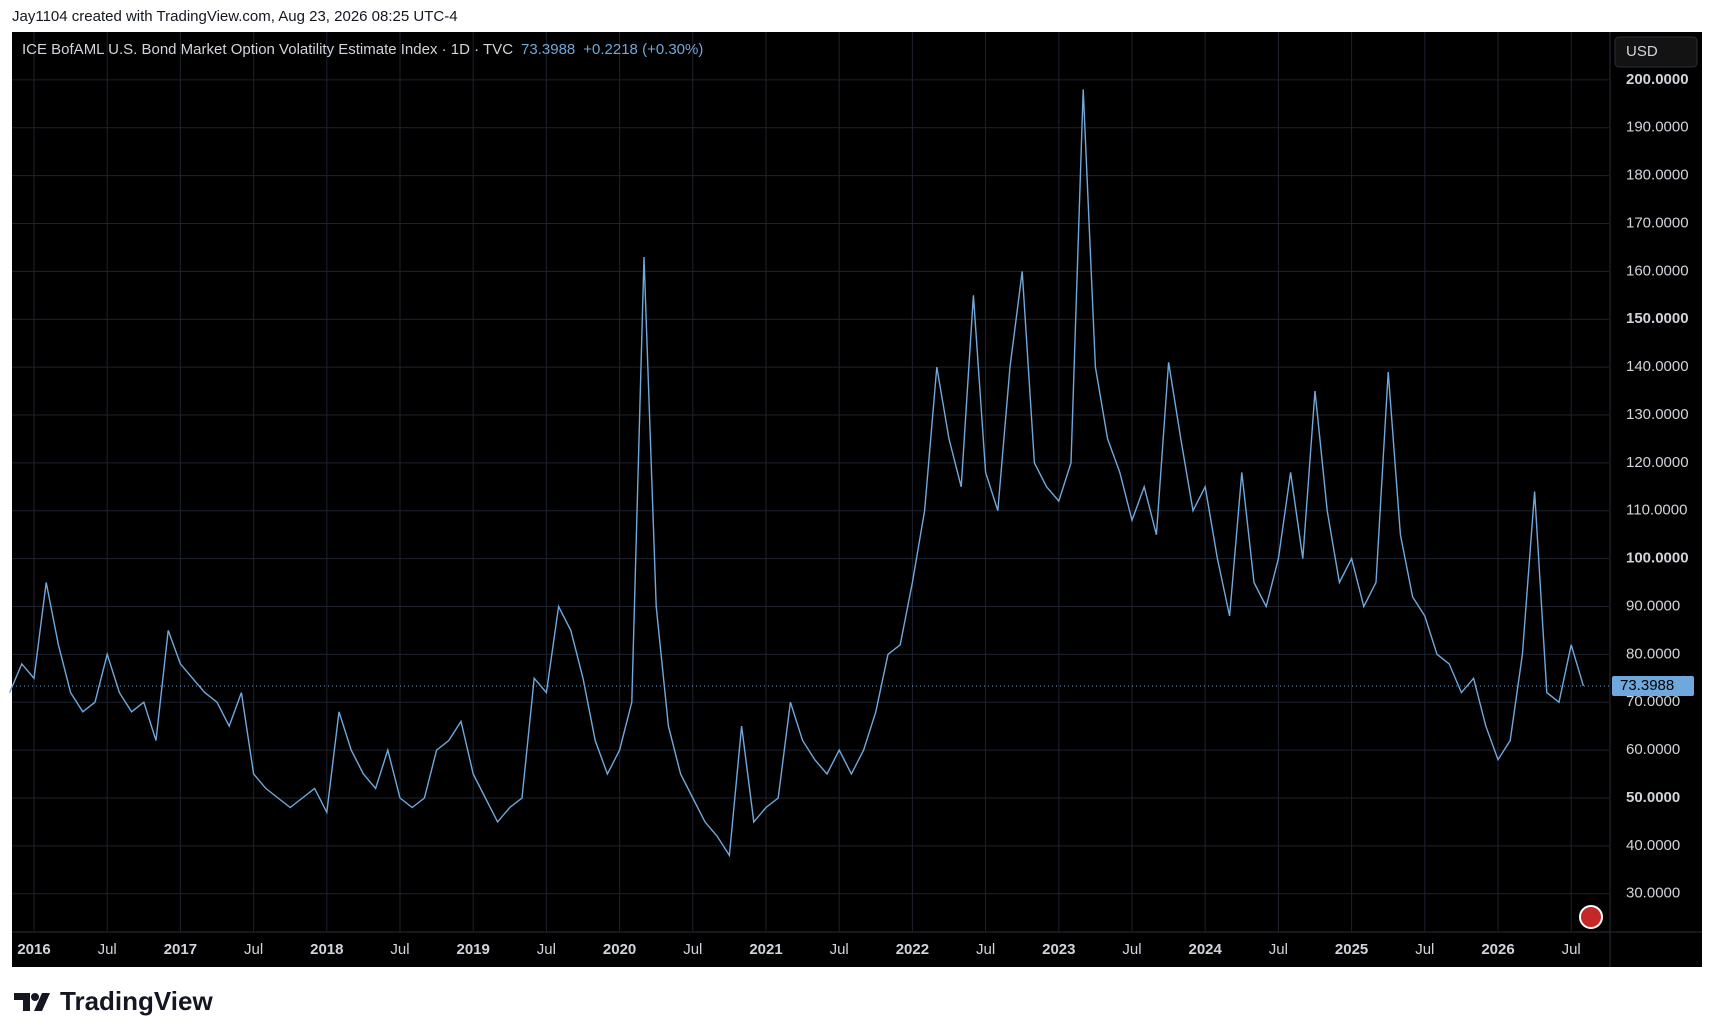 The width and height of the screenshot is (1713, 1033). I want to click on currency: USD, so click(1642, 51).